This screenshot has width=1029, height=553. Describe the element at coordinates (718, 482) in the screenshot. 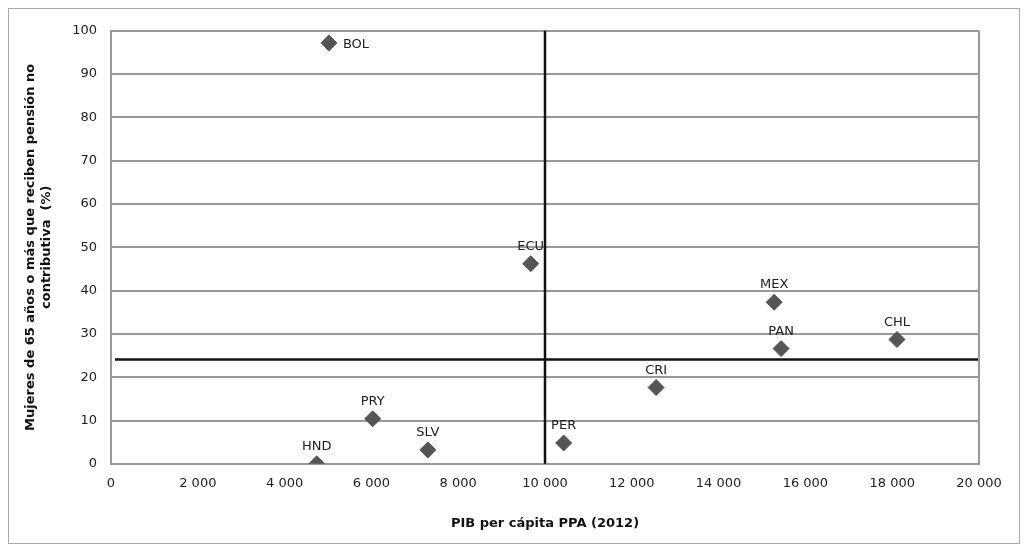

I see `x-tick-label: 14 000` at that location.